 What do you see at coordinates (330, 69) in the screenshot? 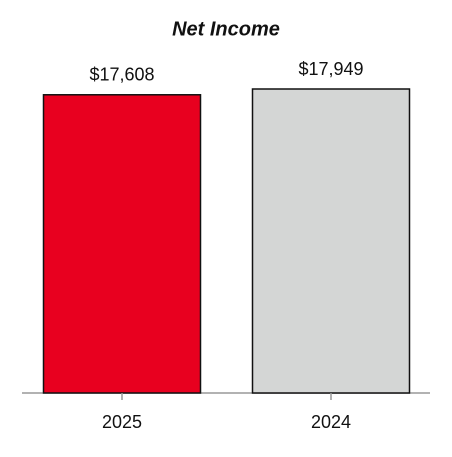
I see `value-label: $17,949` at bounding box center [330, 69].